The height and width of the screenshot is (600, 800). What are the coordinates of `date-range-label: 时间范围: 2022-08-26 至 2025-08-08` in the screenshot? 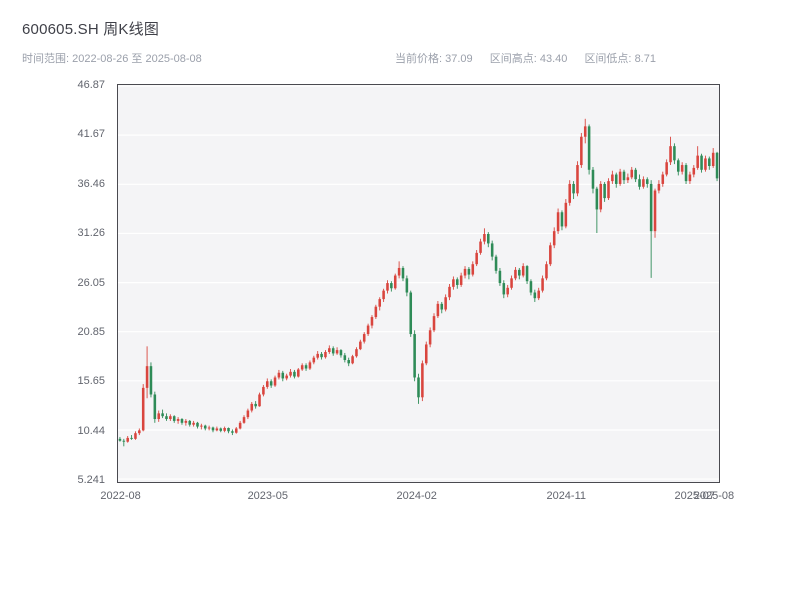 It's located at (112, 59).